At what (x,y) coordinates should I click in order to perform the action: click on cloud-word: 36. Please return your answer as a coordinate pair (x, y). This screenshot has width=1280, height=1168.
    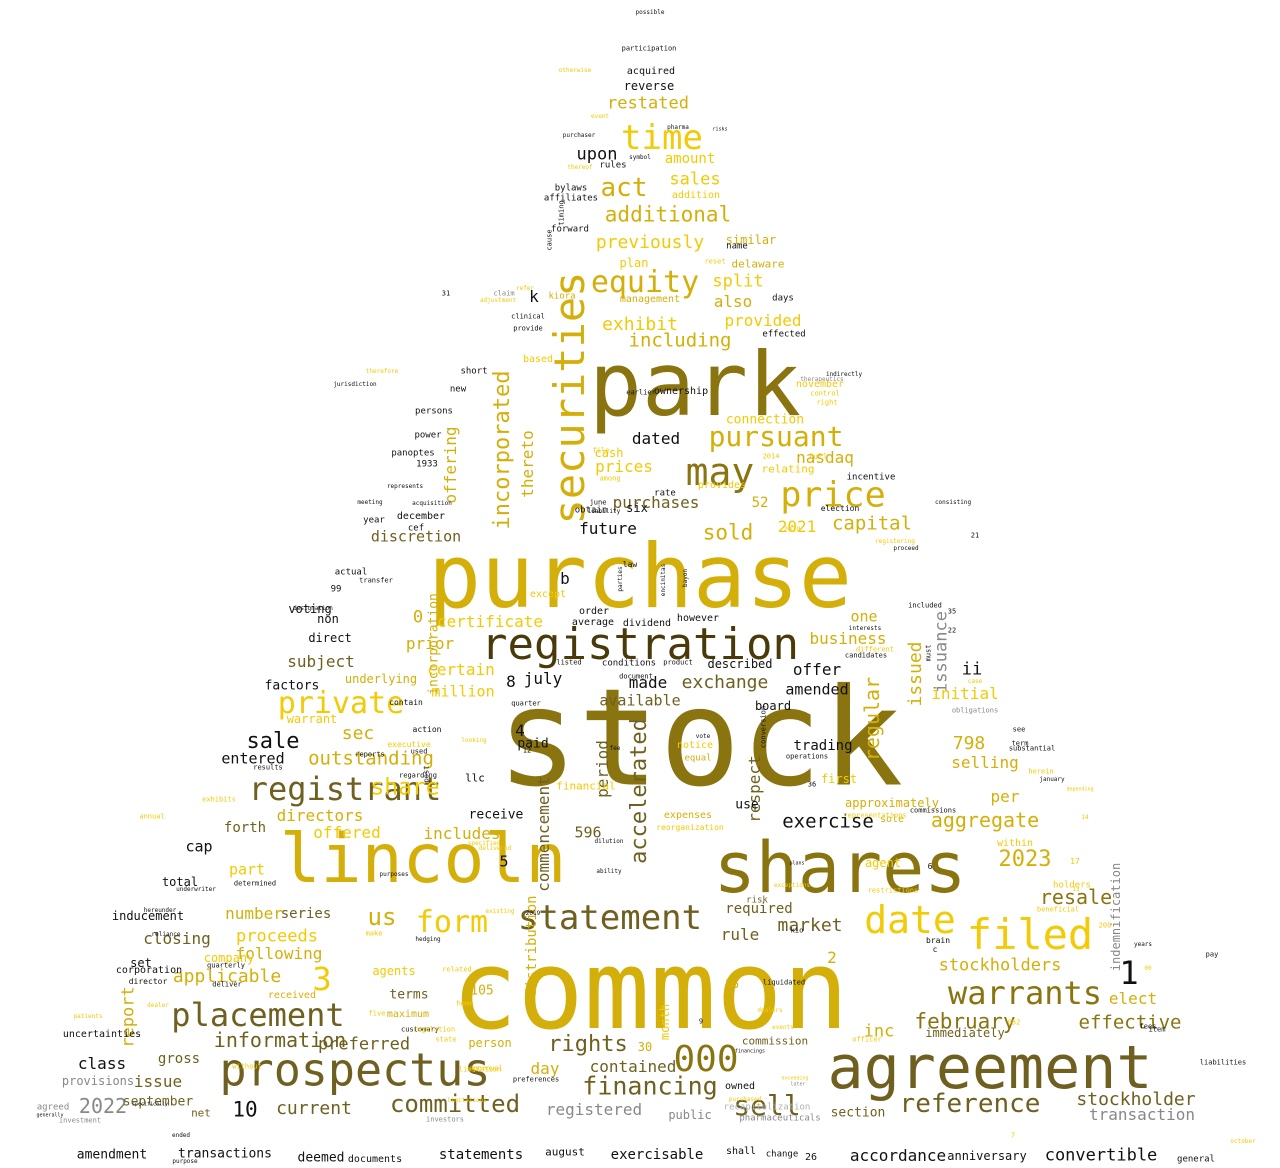
    Looking at the image, I should click on (812, 784).